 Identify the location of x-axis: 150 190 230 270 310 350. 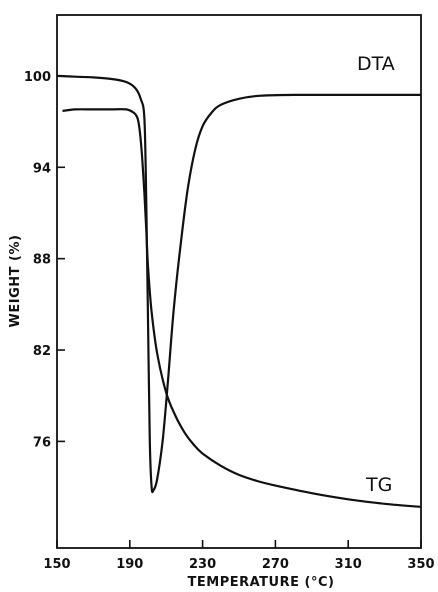
(239, 556).